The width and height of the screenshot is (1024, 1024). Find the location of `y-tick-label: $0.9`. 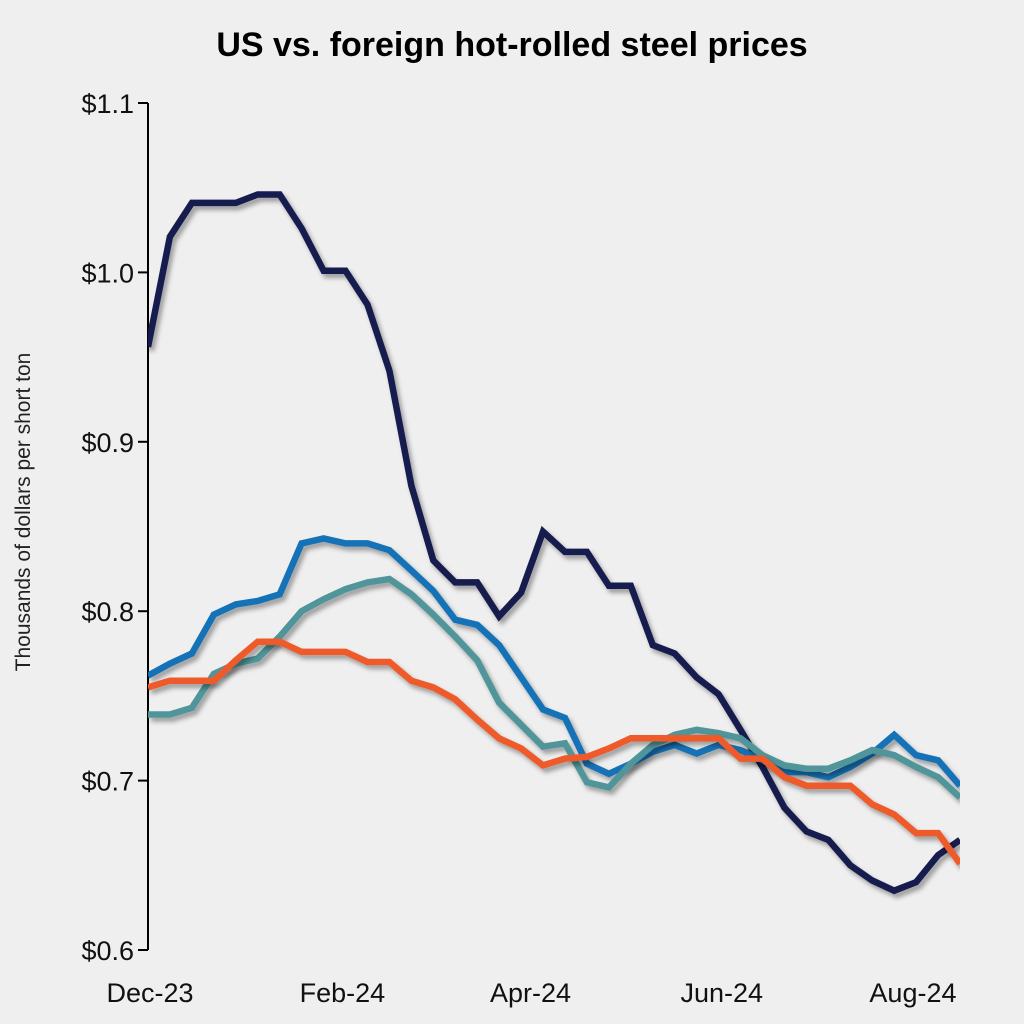

y-tick-label: $0.9 is located at coordinates (107, 443).